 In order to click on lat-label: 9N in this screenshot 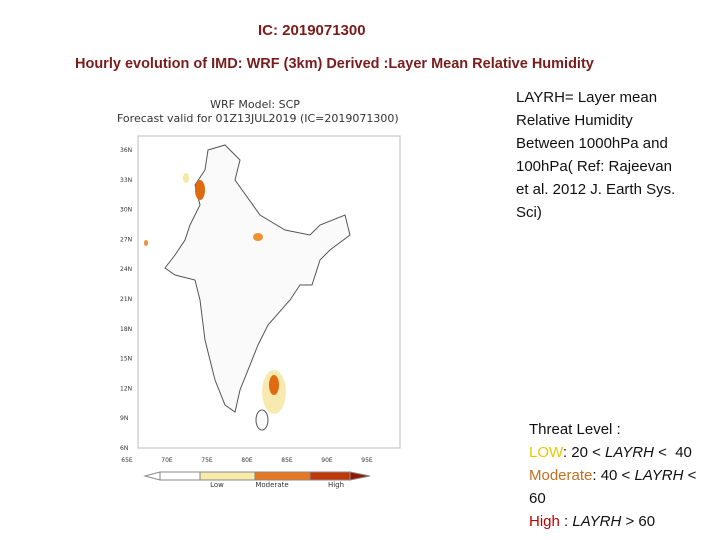, I will do `click(124, 418)`.